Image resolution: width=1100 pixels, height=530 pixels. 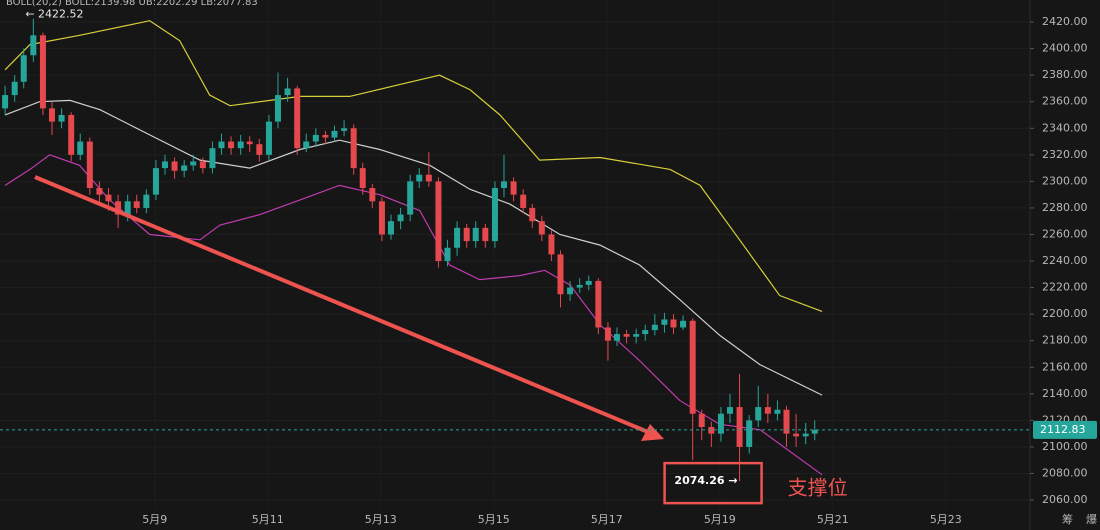 What do you see at coordinates (381, 519) in the screenshot?
I see `x-tick-label: 5月13` at bounding box center [381, 519].